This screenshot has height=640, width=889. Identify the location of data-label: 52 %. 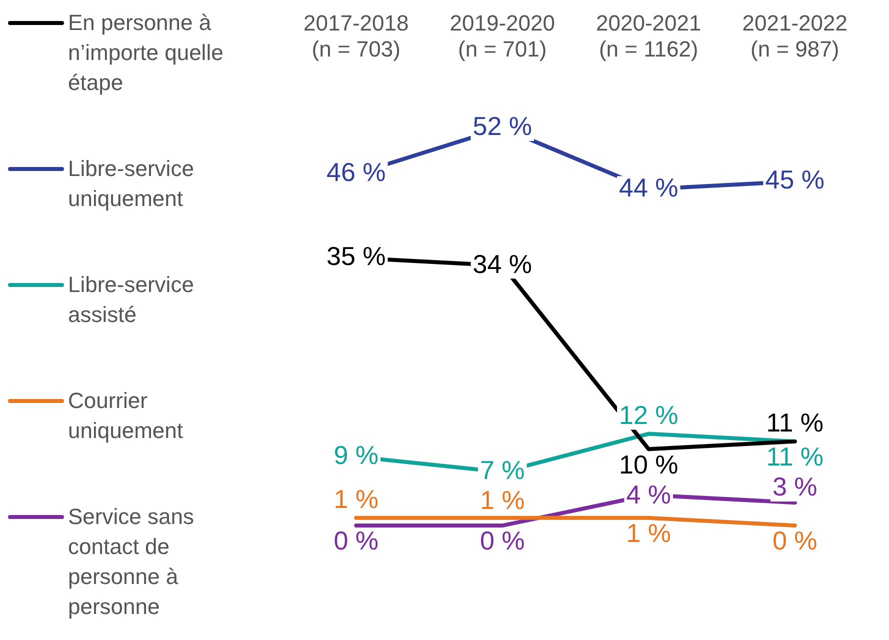
(502, 126).